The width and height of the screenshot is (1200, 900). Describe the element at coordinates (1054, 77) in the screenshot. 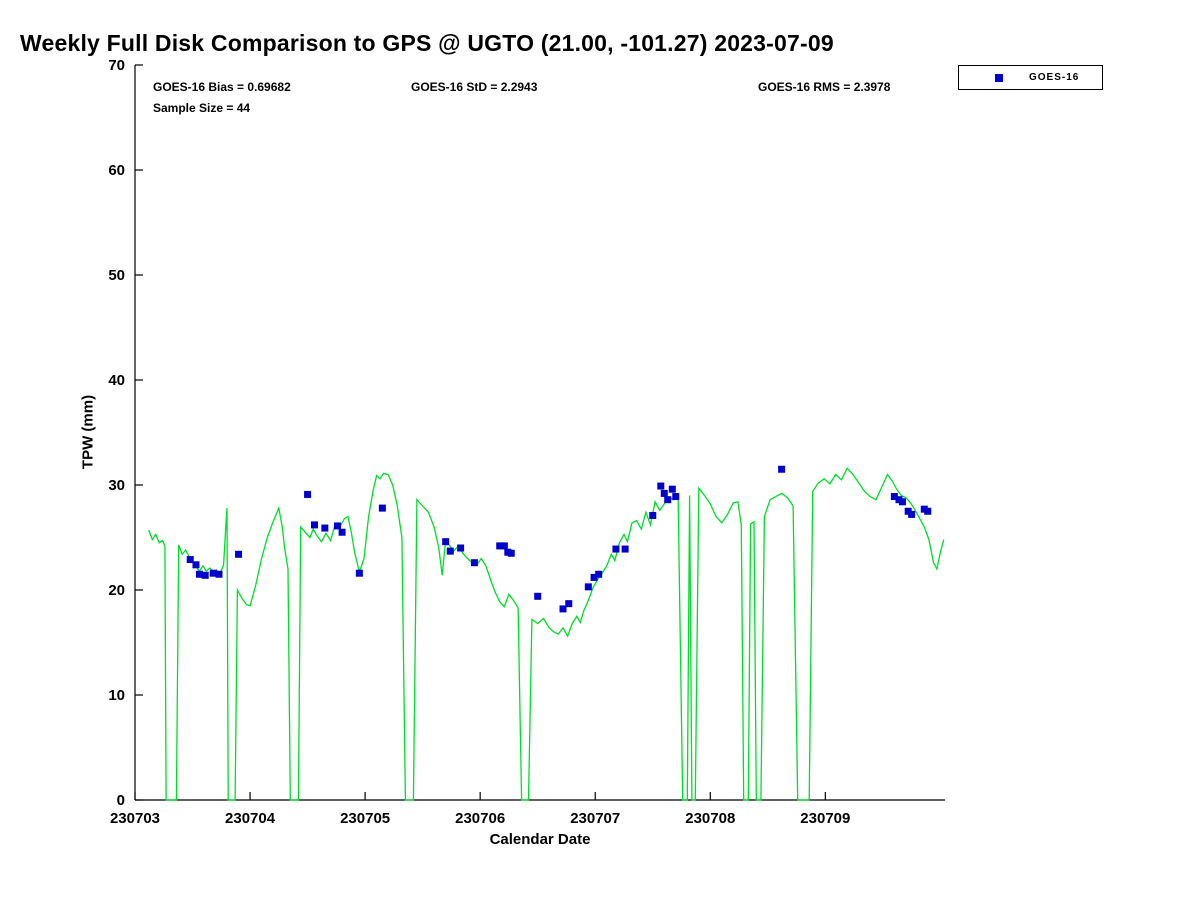

I see `legend-label: GOES-16` at that location.